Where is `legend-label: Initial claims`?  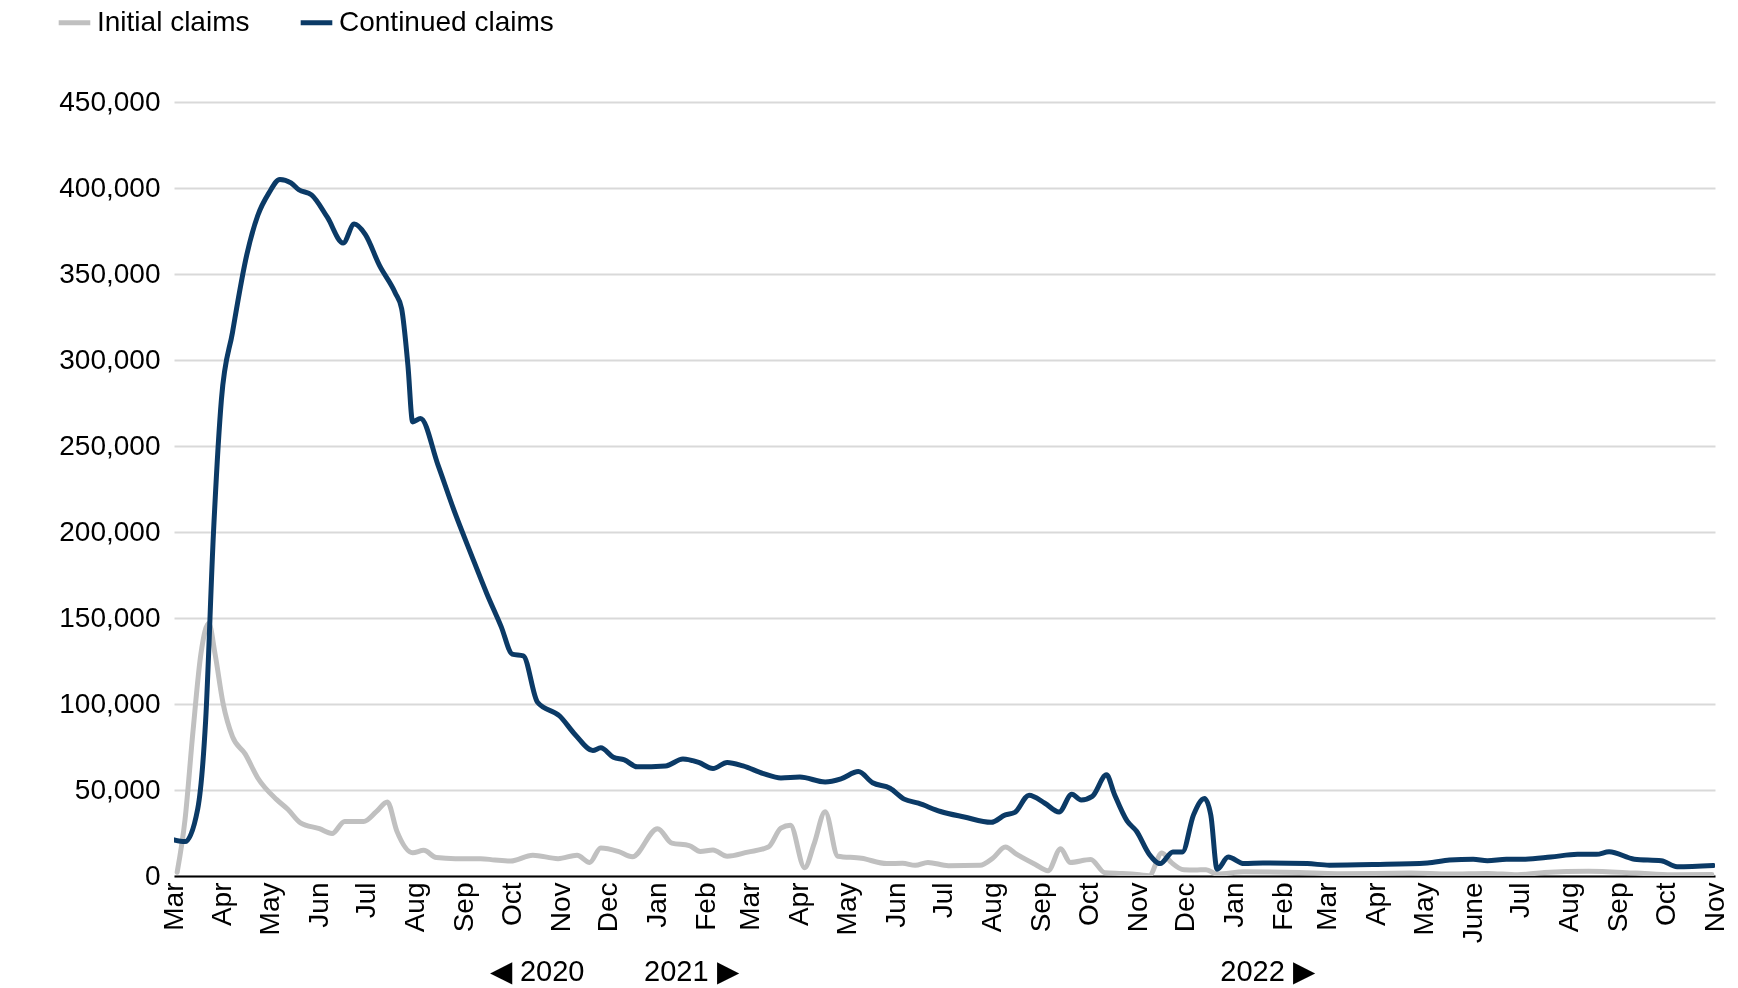 legend-label: Initial claims is located at coordinates (173, 21).